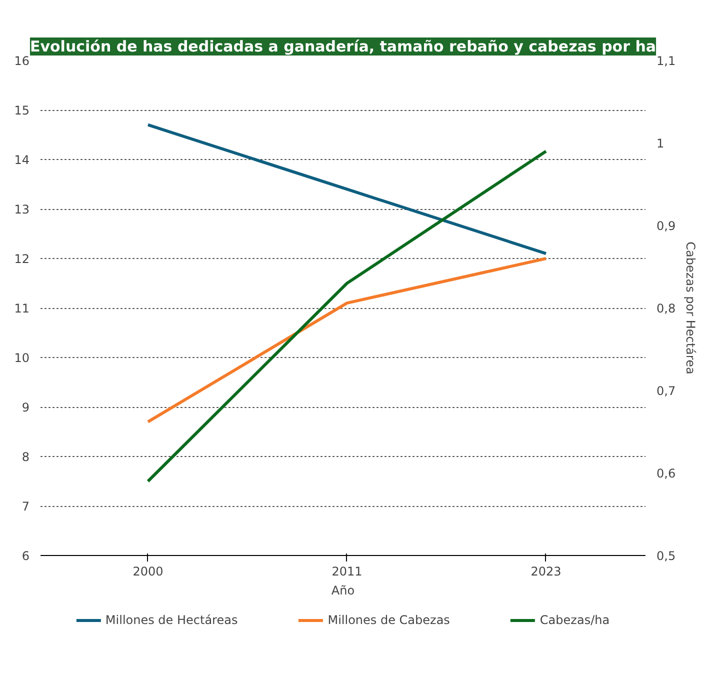 The image size is (722, 675). What do you see at coordinates (26, 507) in the screenshot?
I see `y-tick-label: 7` at bounding box center [26, 507].